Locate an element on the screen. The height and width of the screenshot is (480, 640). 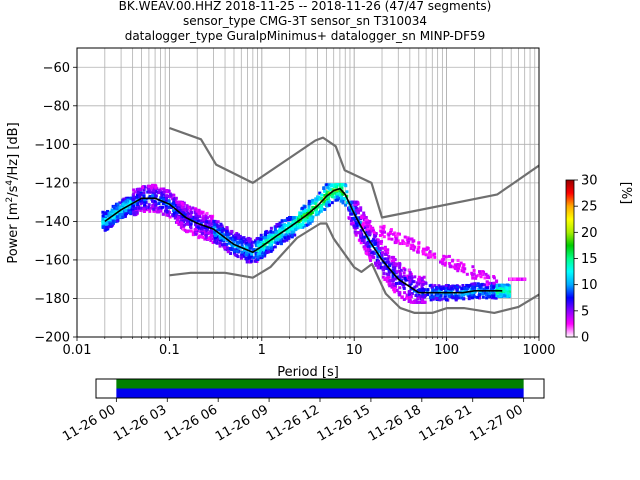
colorbar-ticks: 0 5 10 15 20 25 30 is located at coordinates (586, 260).